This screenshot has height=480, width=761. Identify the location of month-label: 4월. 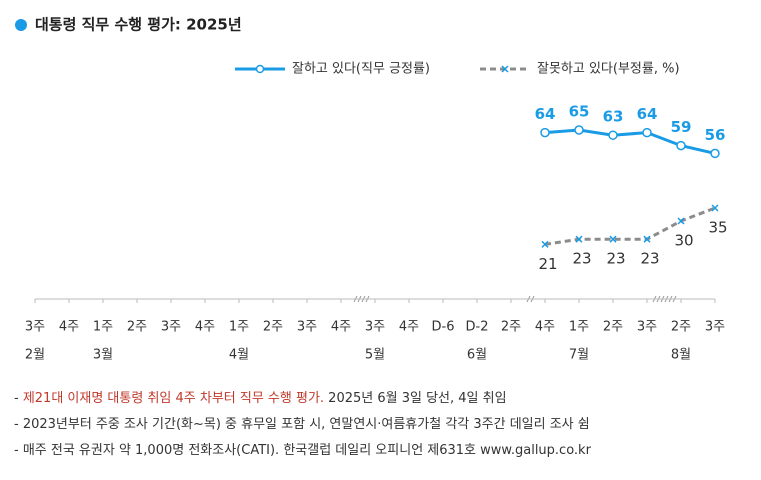
(239, 355).